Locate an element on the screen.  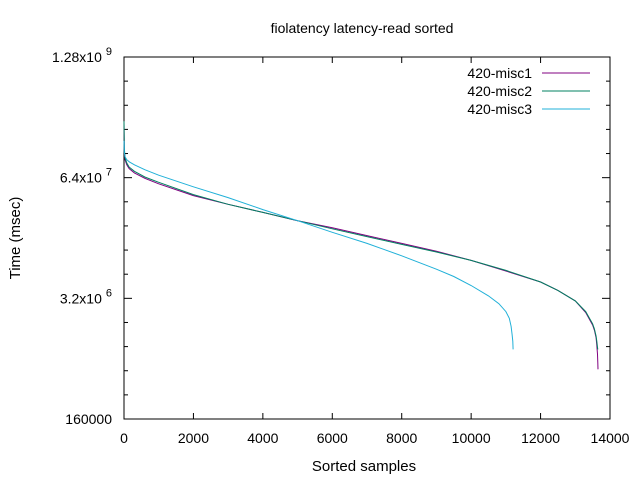
x-tick-label: 0 is located at coordinates (124, 438).